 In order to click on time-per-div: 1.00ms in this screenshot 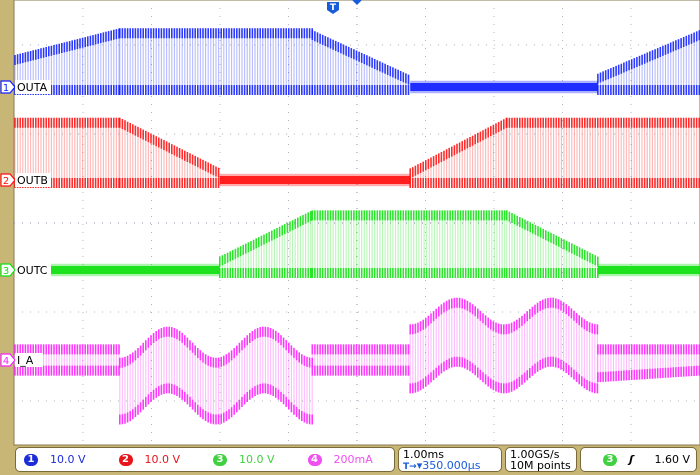, I will do `click(423, 454)`.